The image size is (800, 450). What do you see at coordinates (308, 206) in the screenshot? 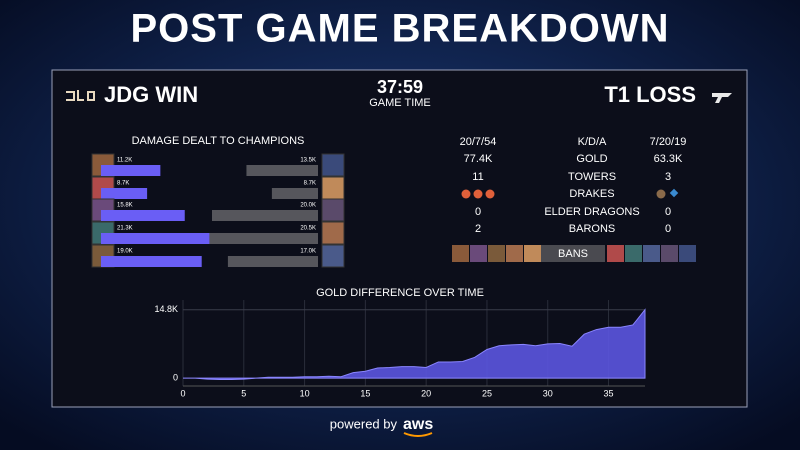
I see `damage-label: 20.0K` at bounding box center [308, 206].